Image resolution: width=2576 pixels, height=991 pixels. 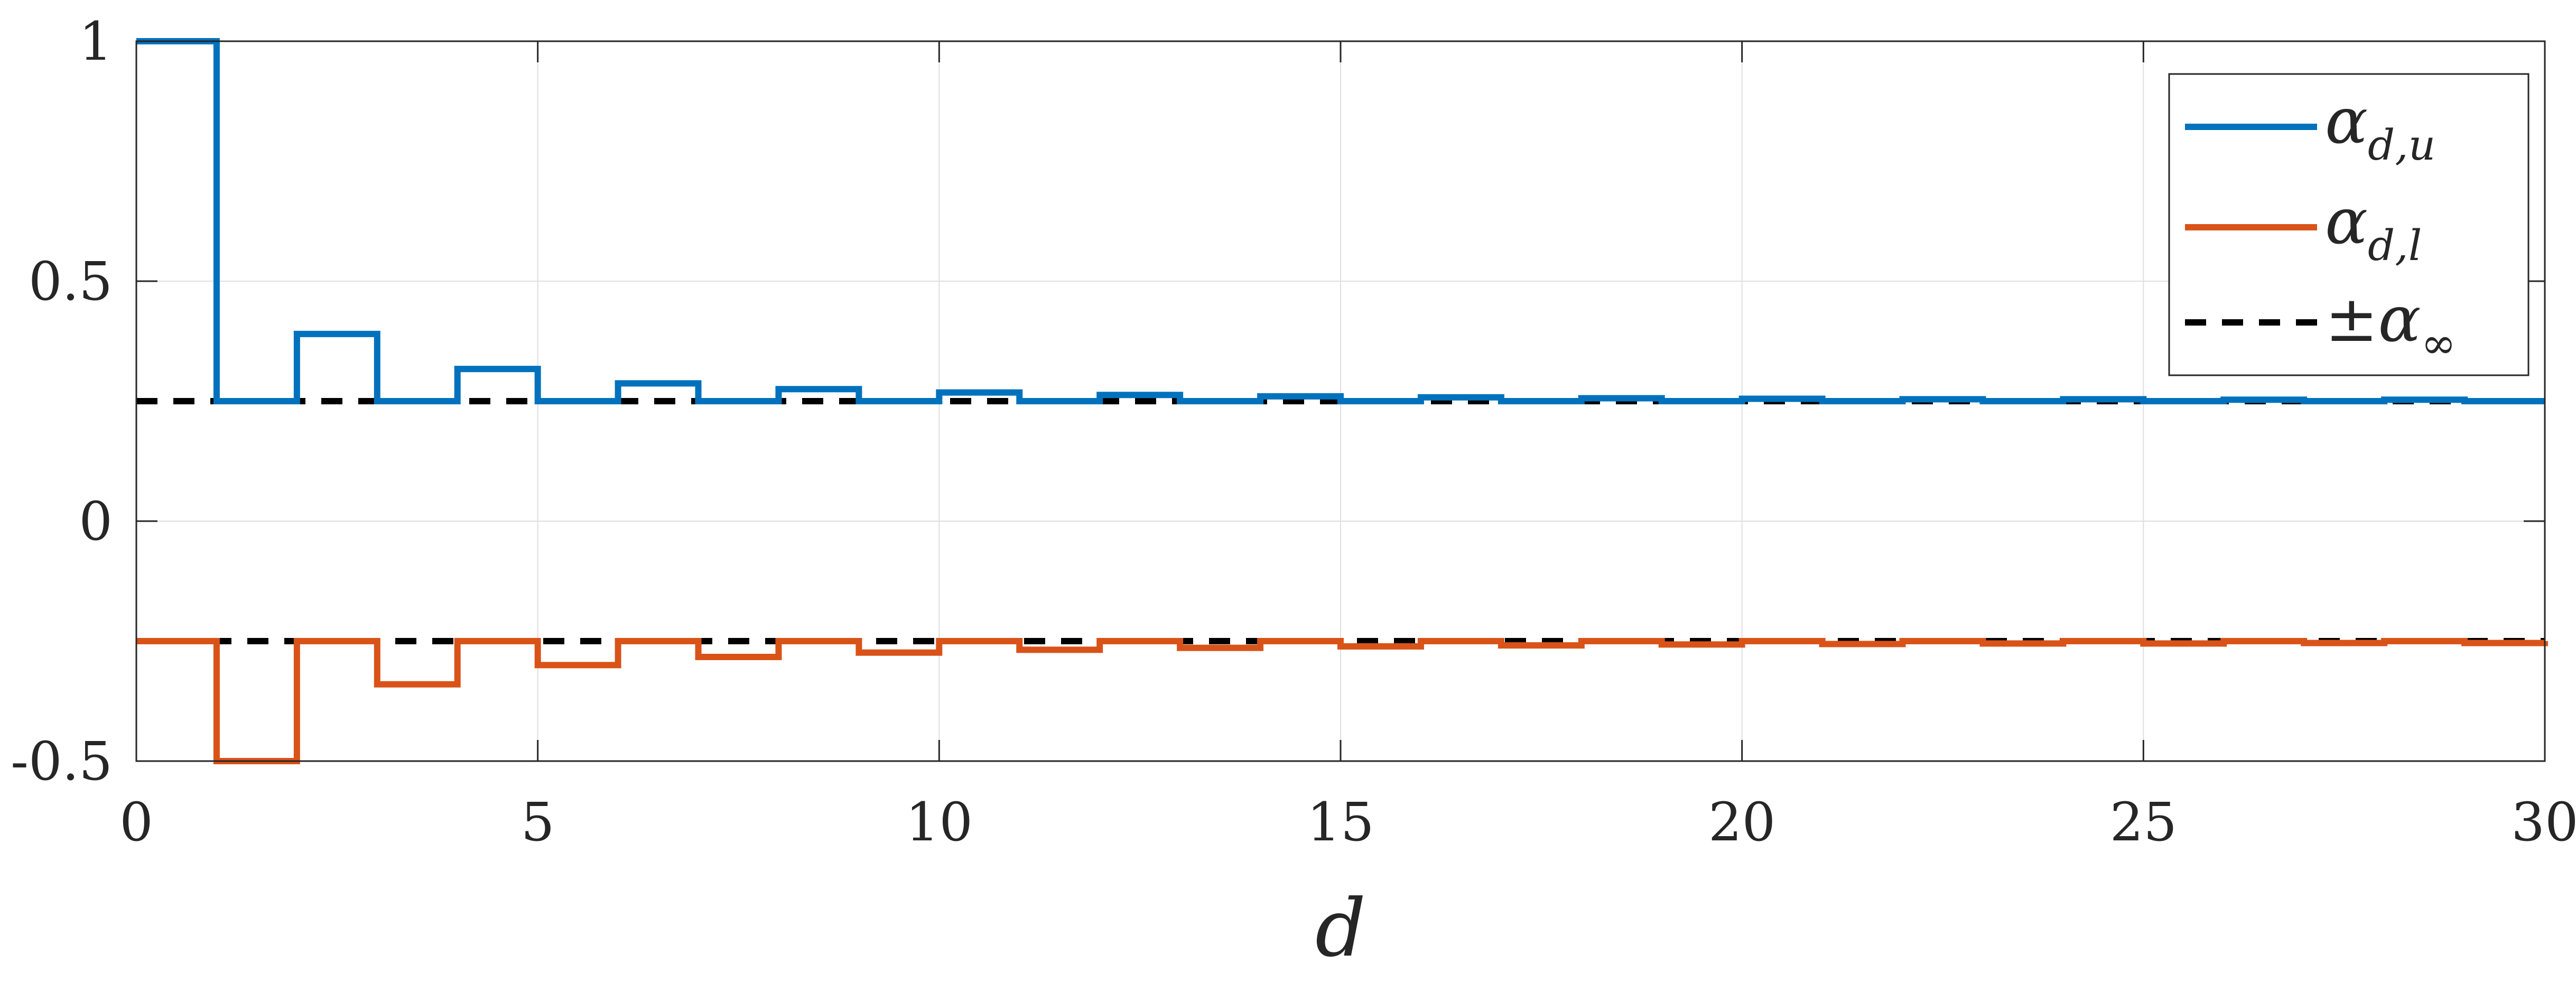 I want to click on y-tick-label: 0, so click(x=96, y=521).